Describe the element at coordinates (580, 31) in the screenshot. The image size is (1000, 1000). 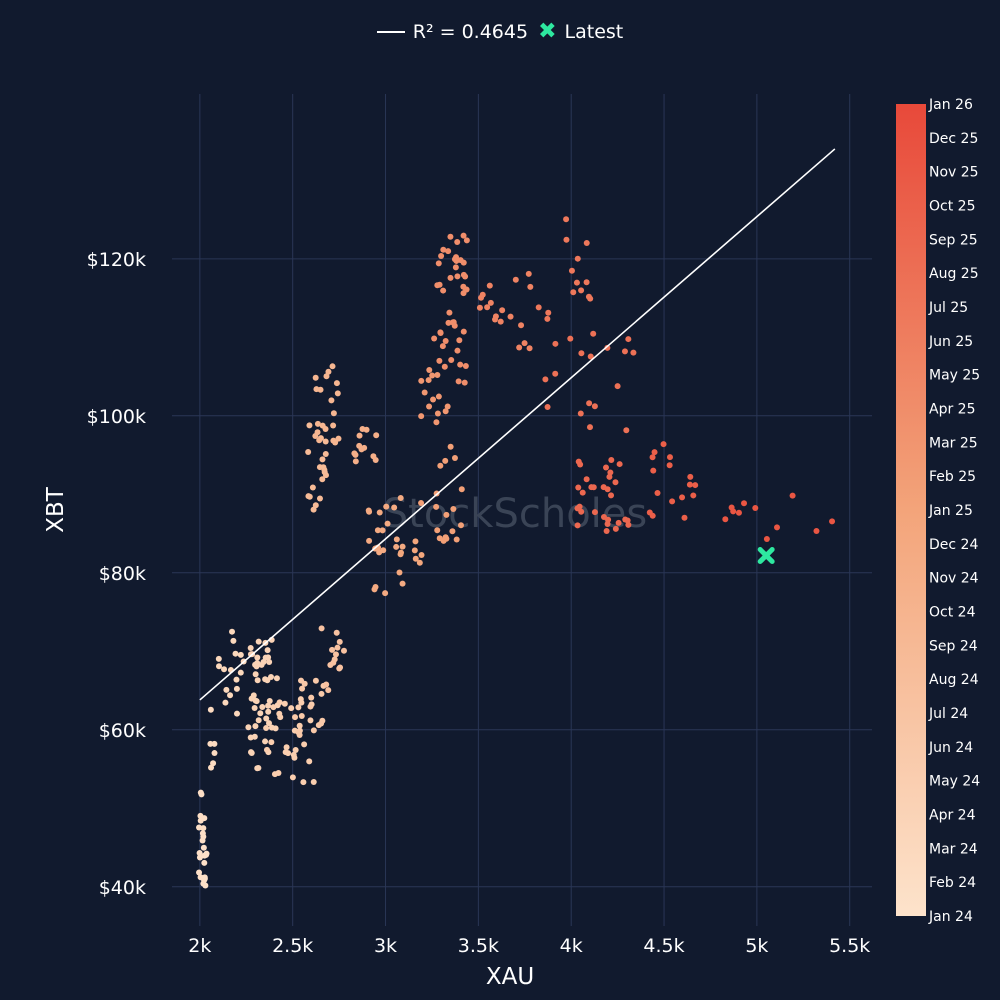
I see `legend-item-latest: ✖ Latest` at that location.